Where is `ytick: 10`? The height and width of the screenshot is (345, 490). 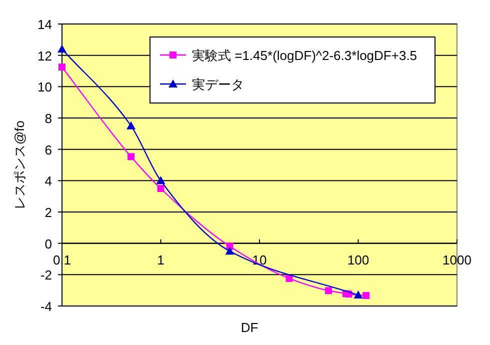
ytick: 10 is located at coordinates (45, 87).